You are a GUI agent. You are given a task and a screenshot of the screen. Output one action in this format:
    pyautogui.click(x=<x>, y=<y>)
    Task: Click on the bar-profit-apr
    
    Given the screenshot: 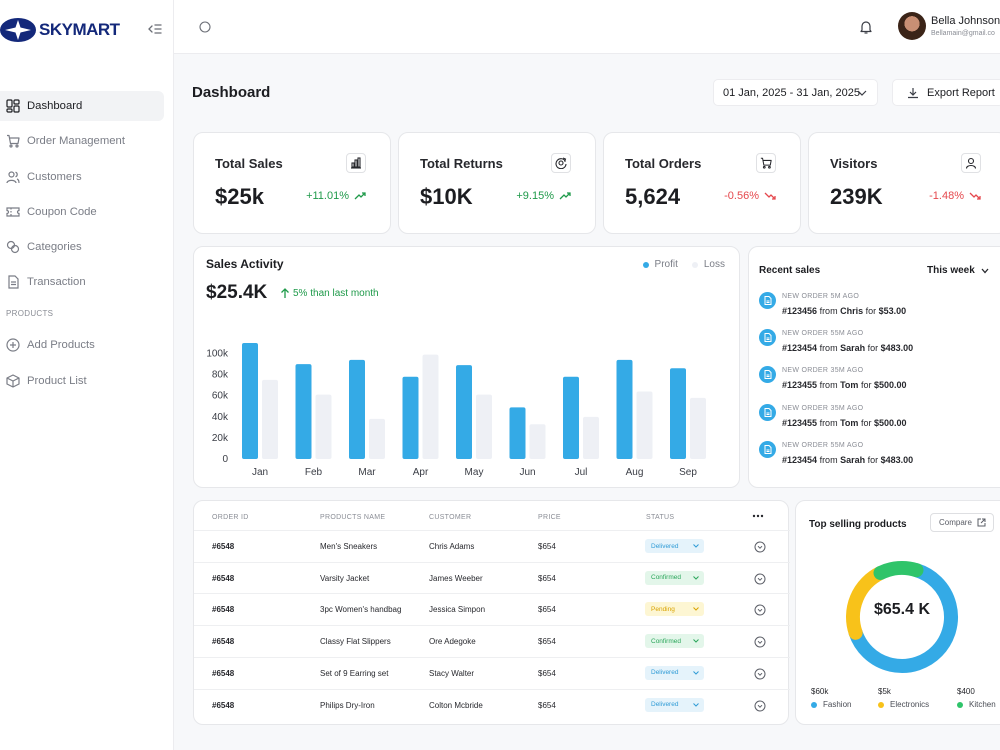 What is the action you would take?
    pyautogui.click(x=410, y=417)
    